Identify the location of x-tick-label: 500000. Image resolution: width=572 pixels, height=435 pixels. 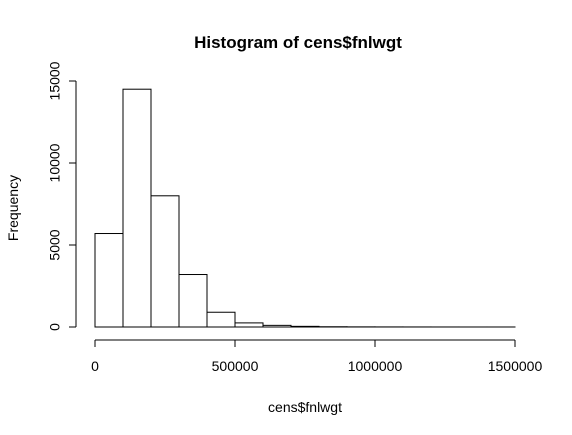
(235, 366).